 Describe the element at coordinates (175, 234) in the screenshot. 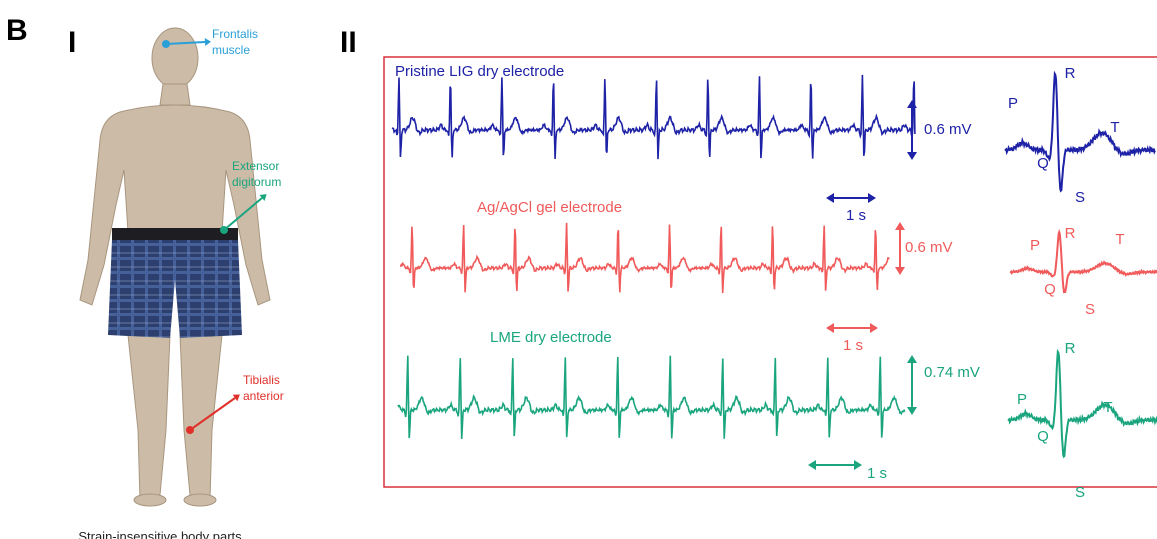

I see `waistband` at that location.